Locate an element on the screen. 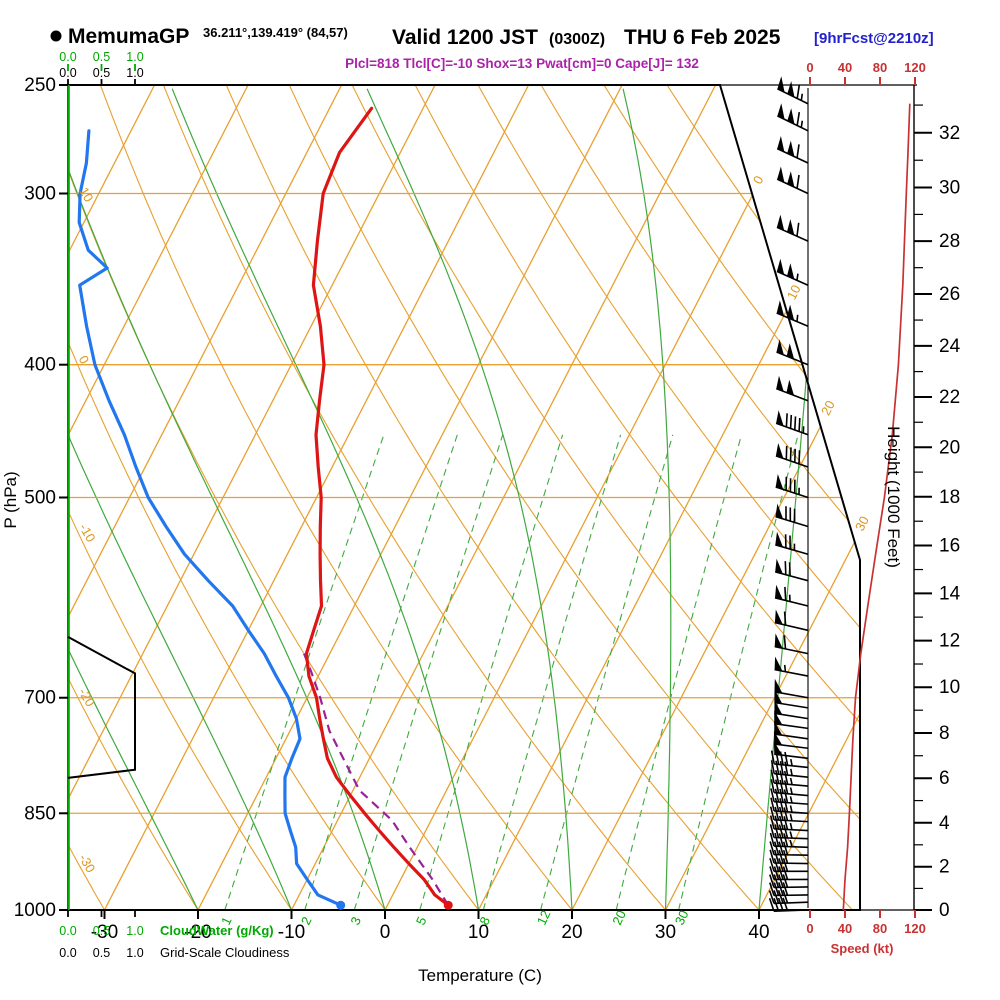 The image size is (1000, 1000). height-tick-label: 30 is located at coordinates (949, 187).